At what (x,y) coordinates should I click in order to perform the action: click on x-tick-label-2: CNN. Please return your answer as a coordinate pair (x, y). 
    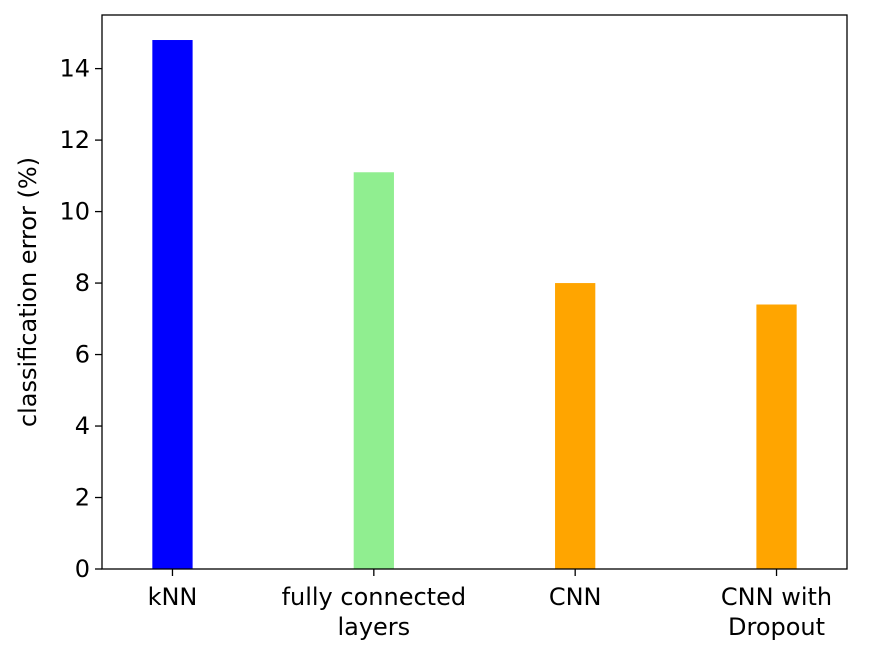
    Looking at the image, I should click on (575, 597).